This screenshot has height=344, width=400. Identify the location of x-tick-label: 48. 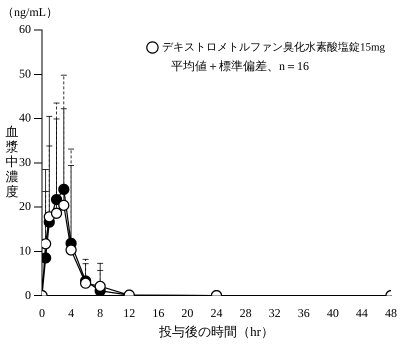
(391, 313).